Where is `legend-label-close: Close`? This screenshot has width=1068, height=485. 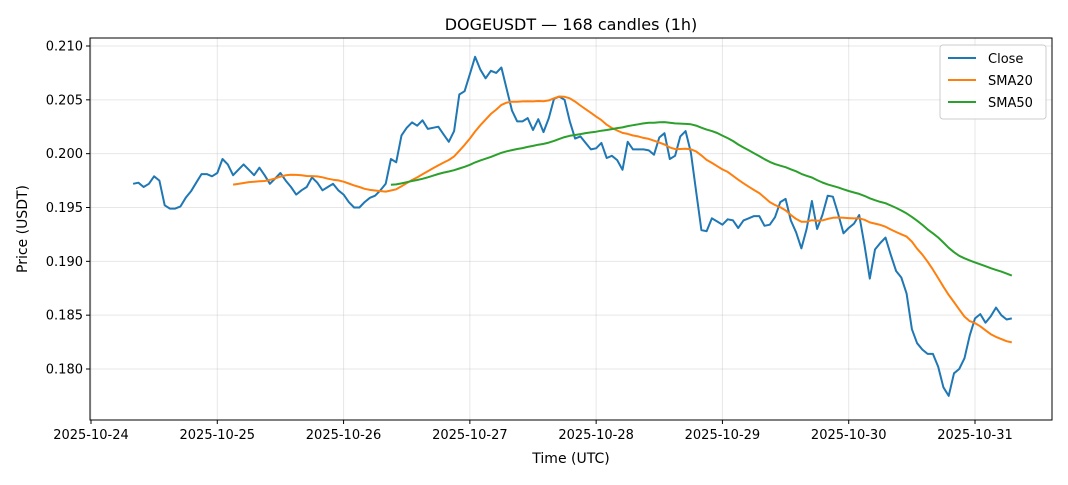 legend-label-close: Close is located at coordinates (1005, 59).